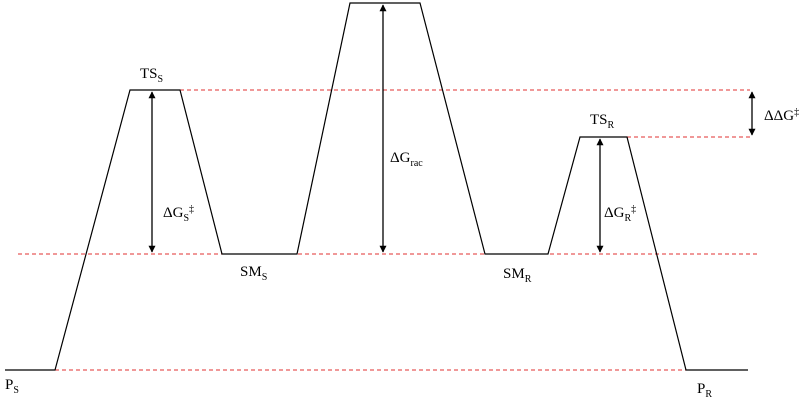 The image size is (800, 403). I want to click on label-part: ΔΔG, so click(779, 116).